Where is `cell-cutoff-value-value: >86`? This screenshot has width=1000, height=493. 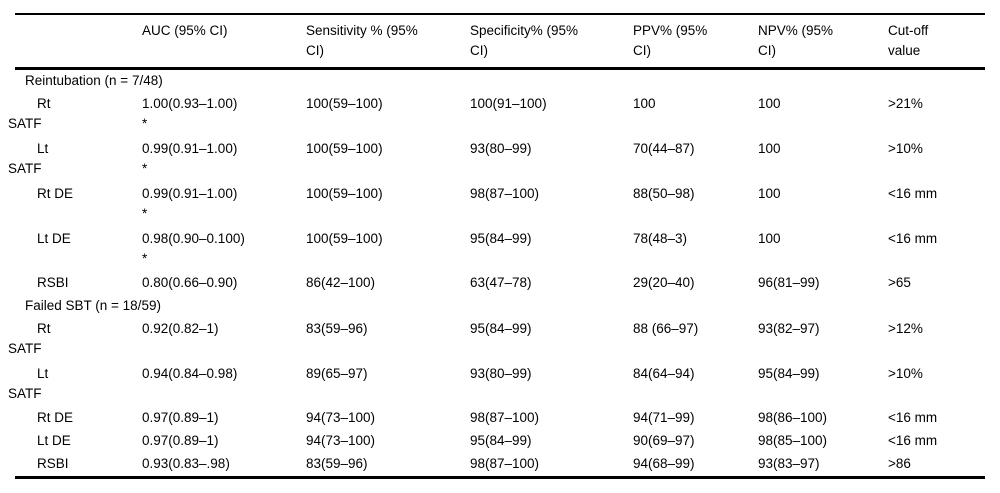 cell-cutoff-value-value: >86 is located at coordinates (899, 463).